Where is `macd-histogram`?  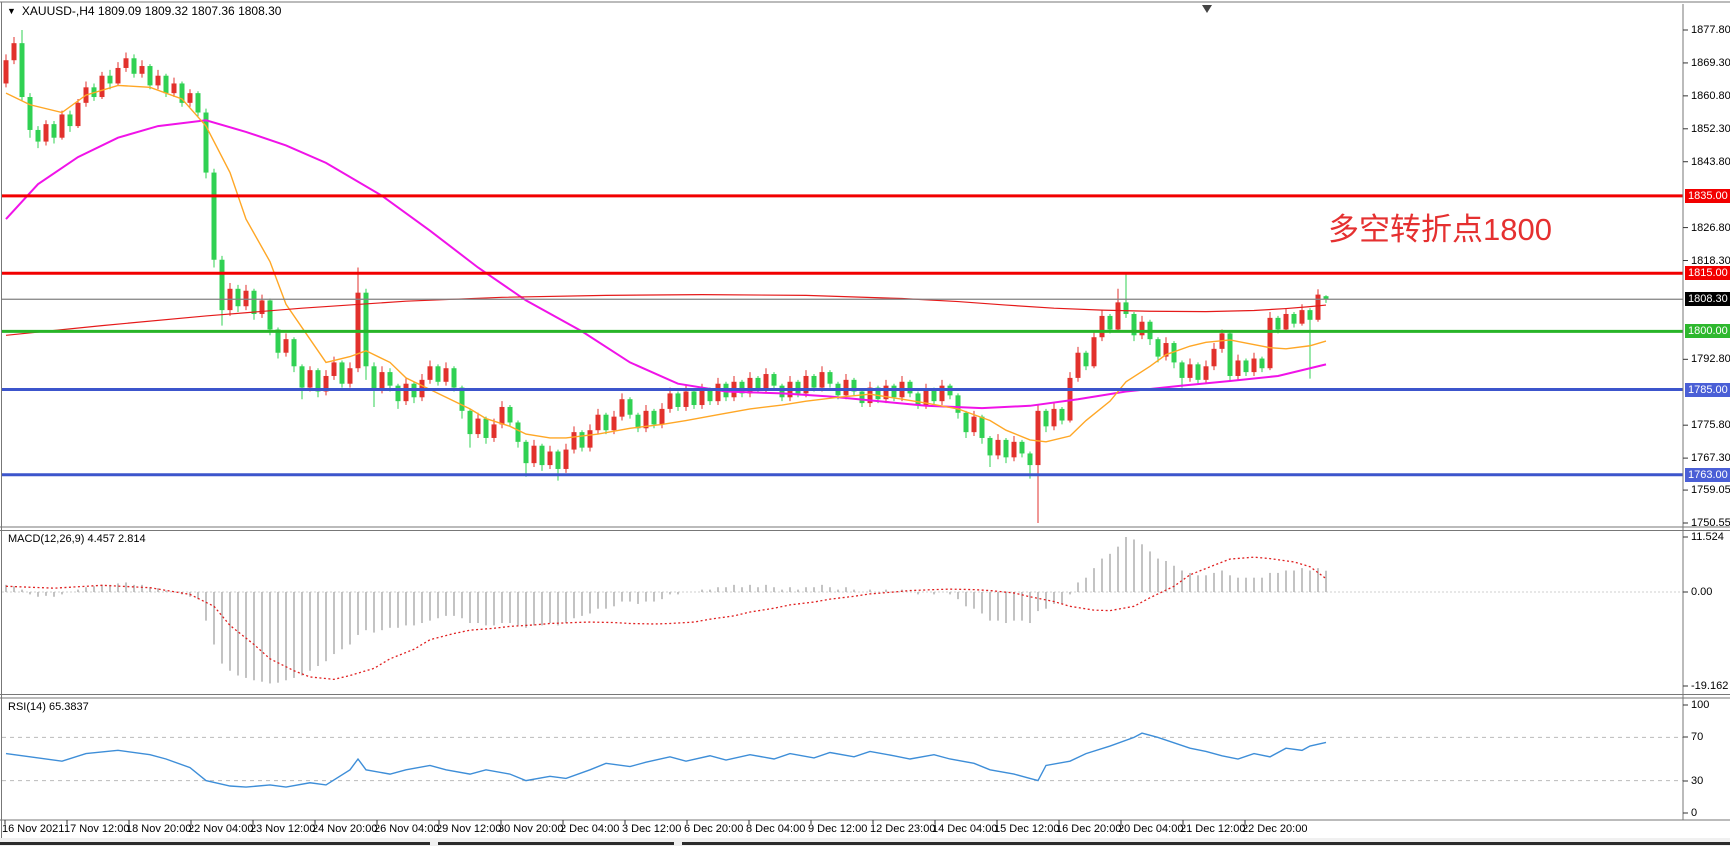 macd-histogram is located at coordinates (666, 610).